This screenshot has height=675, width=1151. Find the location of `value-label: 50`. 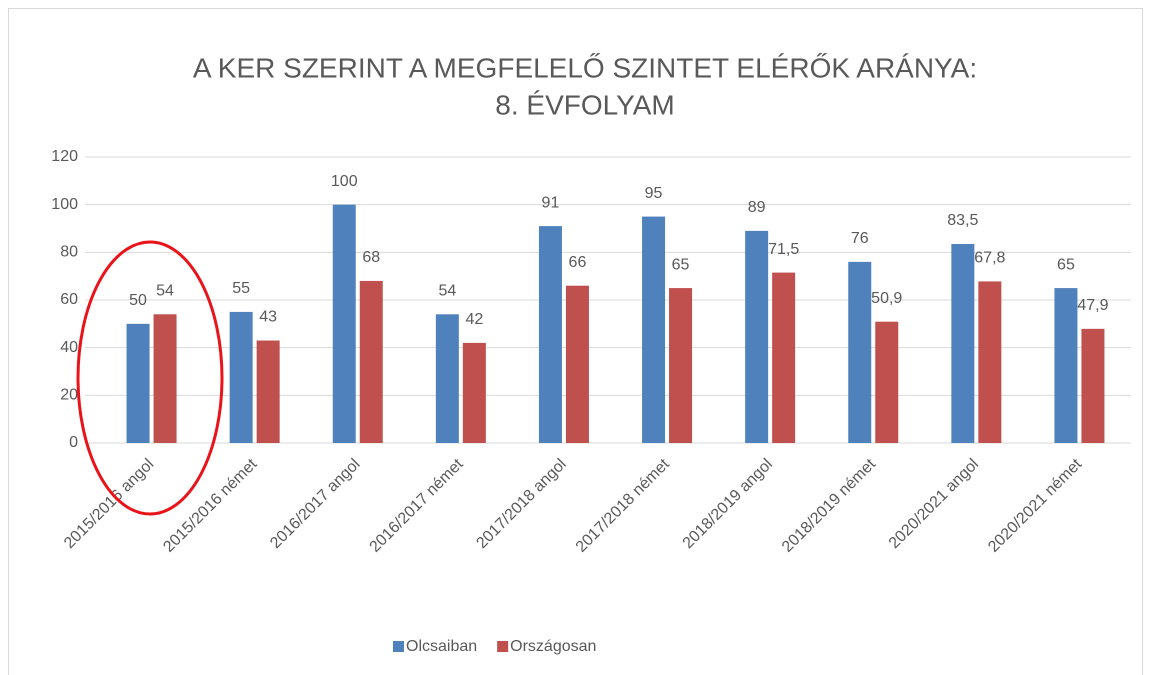

value-label: 50 is located at coordinates (138, 300).